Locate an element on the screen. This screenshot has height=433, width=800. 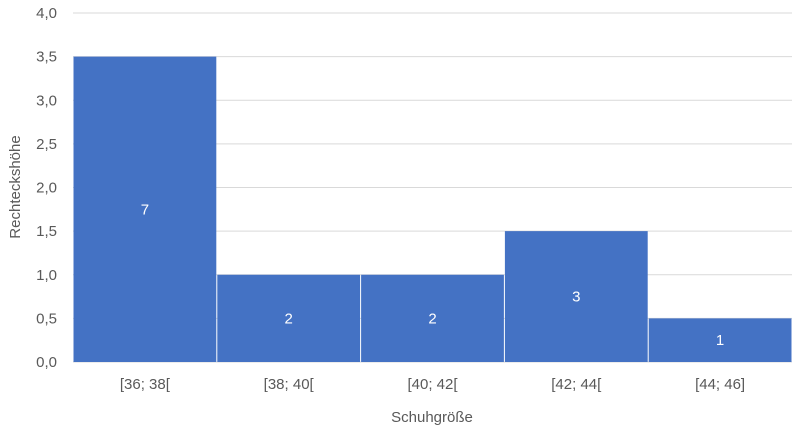
y-tick-label: 2,5 is located at coordinates (46, 144).